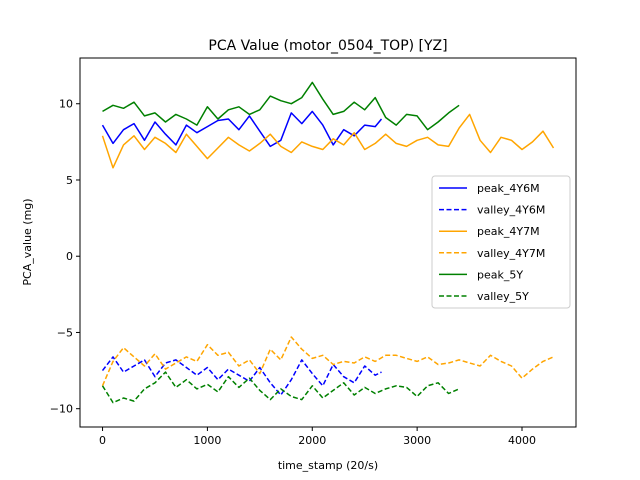 This screenshot has width=640, height=480. What do you see at coordinates (61, 409) in the screenshot?
I see `y-tick-label: −10` at bounding box center [61, 409].